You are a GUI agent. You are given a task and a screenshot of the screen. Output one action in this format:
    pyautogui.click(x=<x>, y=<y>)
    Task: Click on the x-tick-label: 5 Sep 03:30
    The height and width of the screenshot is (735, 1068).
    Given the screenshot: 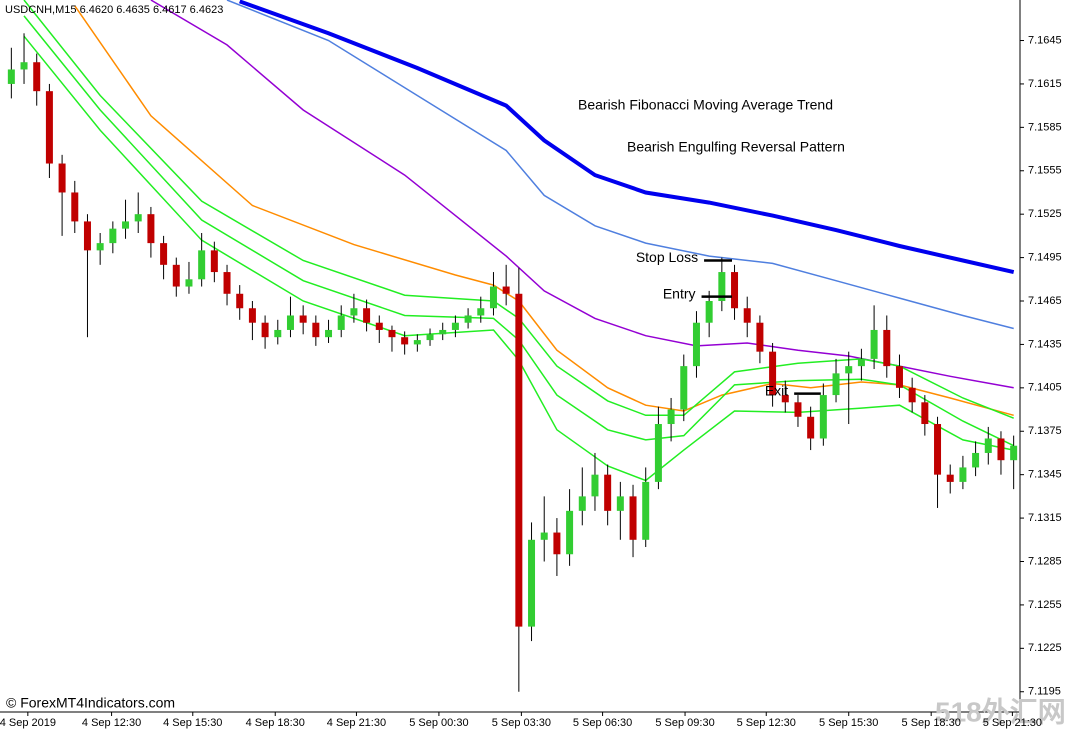 What is the action you would take?
    pyautogui.click(x=521, y=723)
    